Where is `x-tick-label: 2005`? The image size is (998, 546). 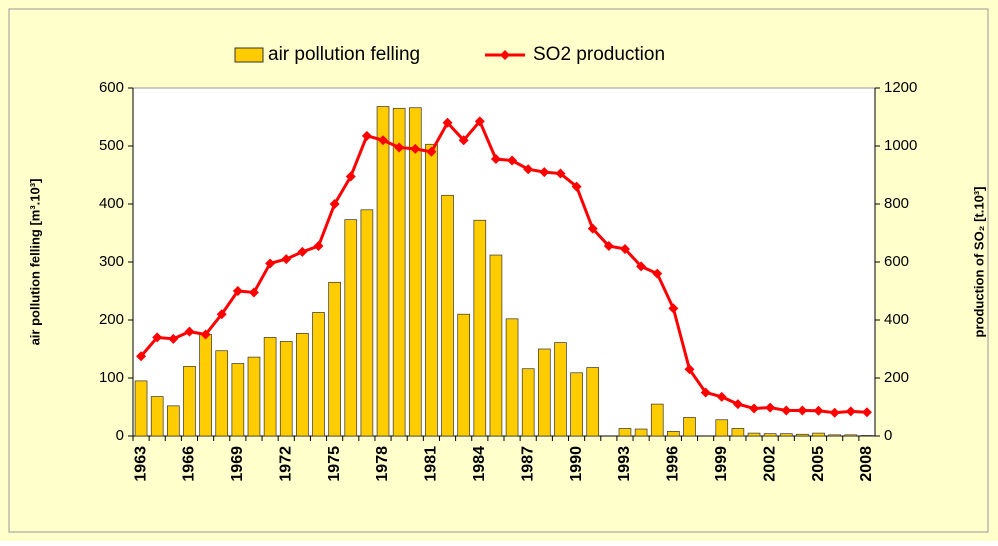
x-tick-label: 2005 is located at coordinates (818, 464).